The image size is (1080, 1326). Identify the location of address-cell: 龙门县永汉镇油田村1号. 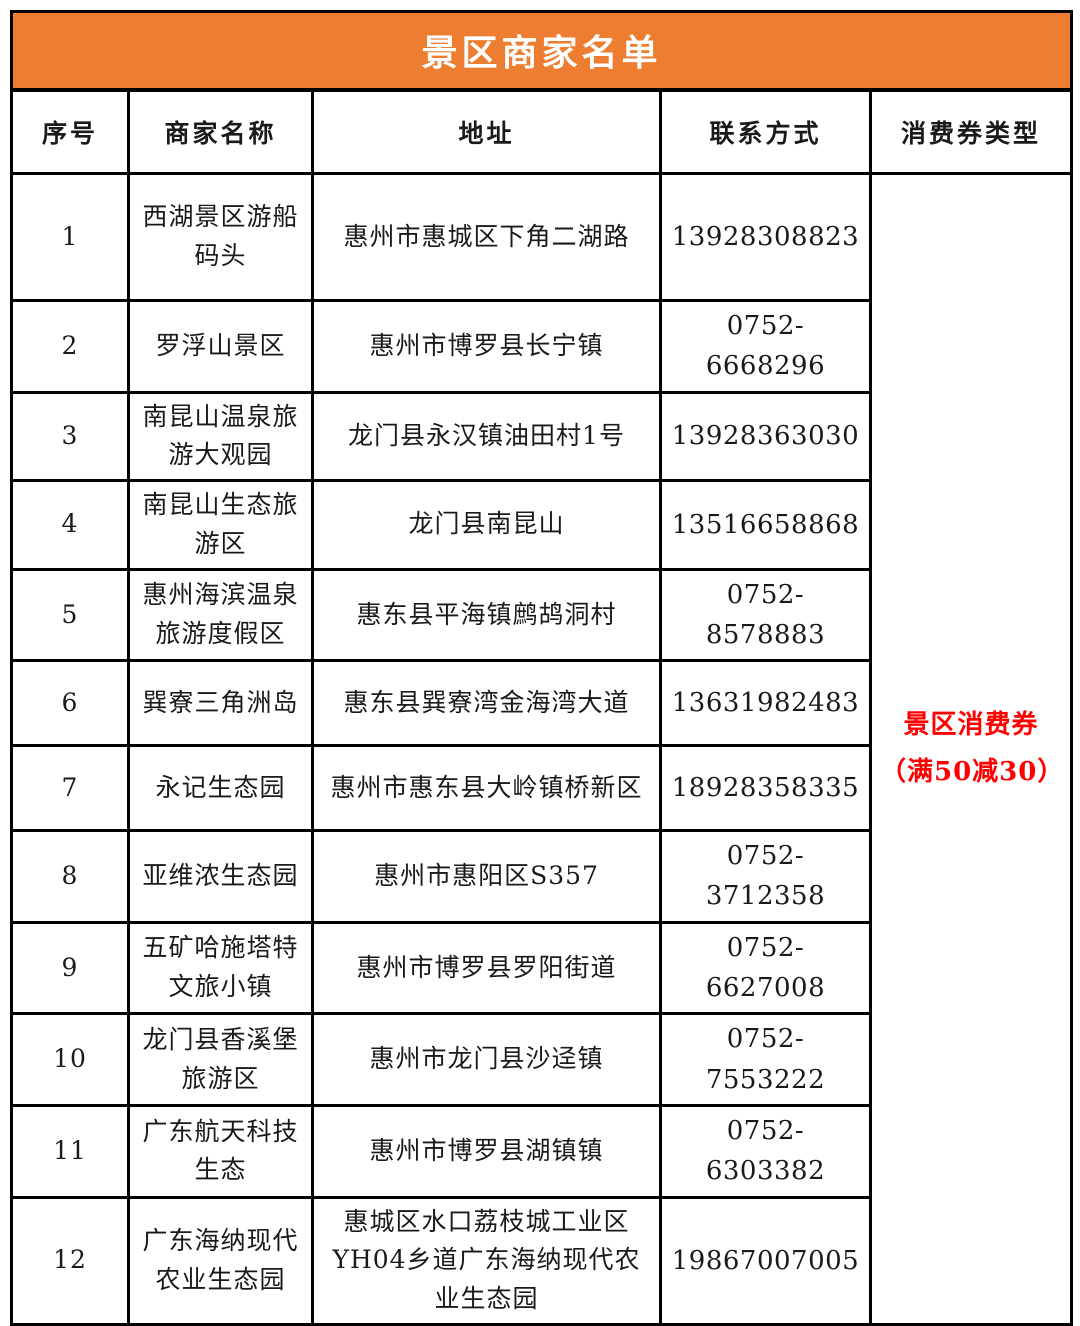
(486, 436).